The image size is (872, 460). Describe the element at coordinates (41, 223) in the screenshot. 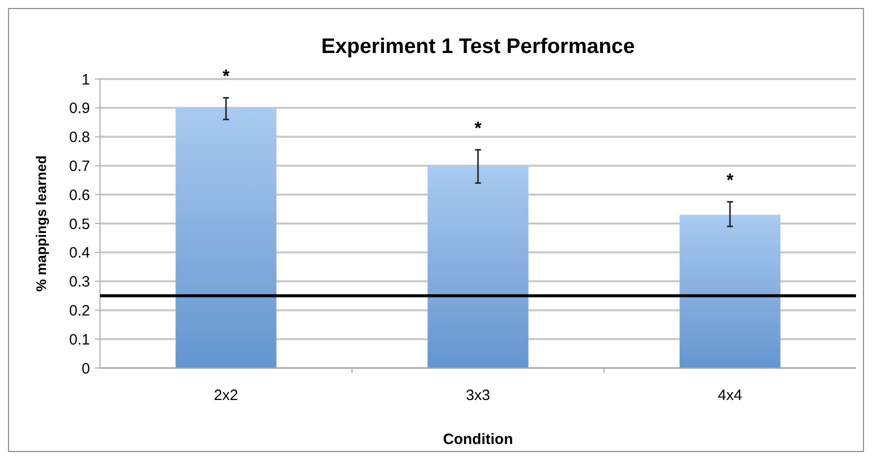

I see `y-axis-title: % mappings learned` at that location.